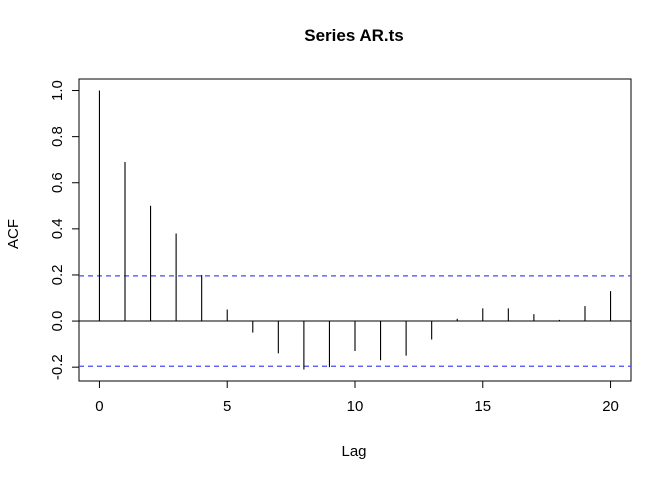 The width and height of the screenshot is (672, 480). What do you see at coordinates (610, 406) in the screenshot?
I see `x-tick-label: 20` at bounding box center [610, 406].